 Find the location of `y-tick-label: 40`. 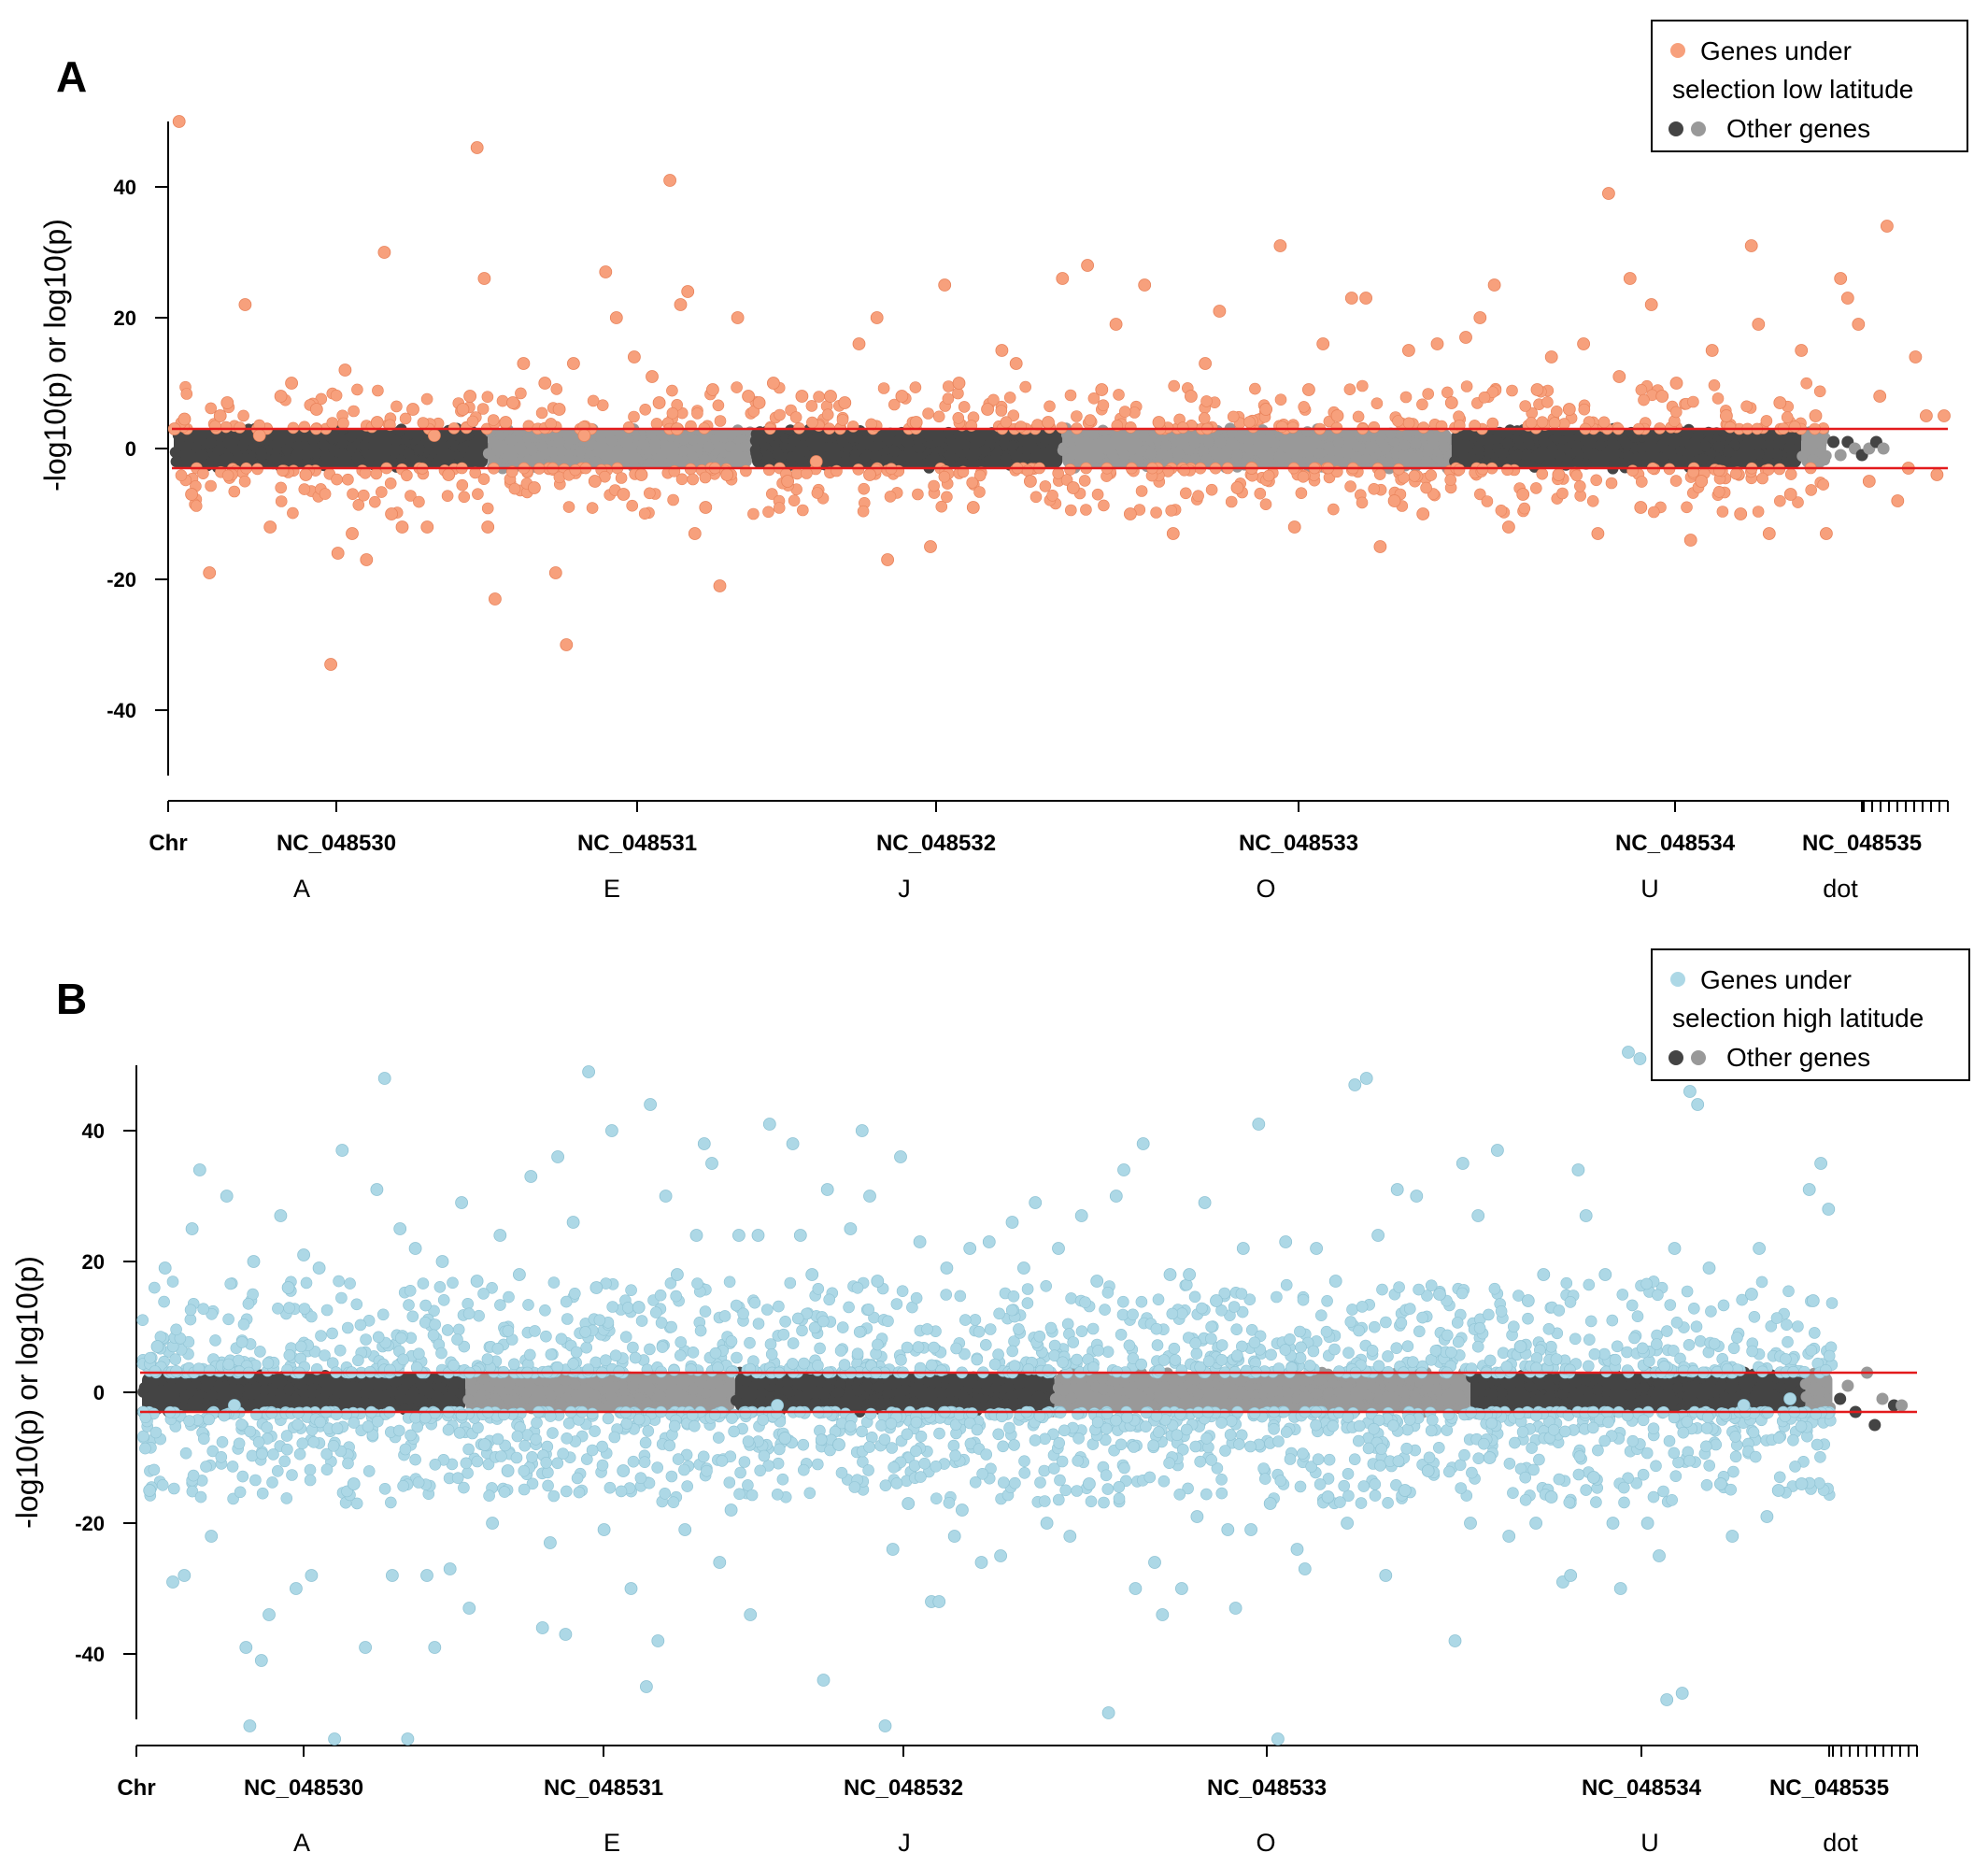

y-tick-label: 40 is located at coordinates (93, 1131).